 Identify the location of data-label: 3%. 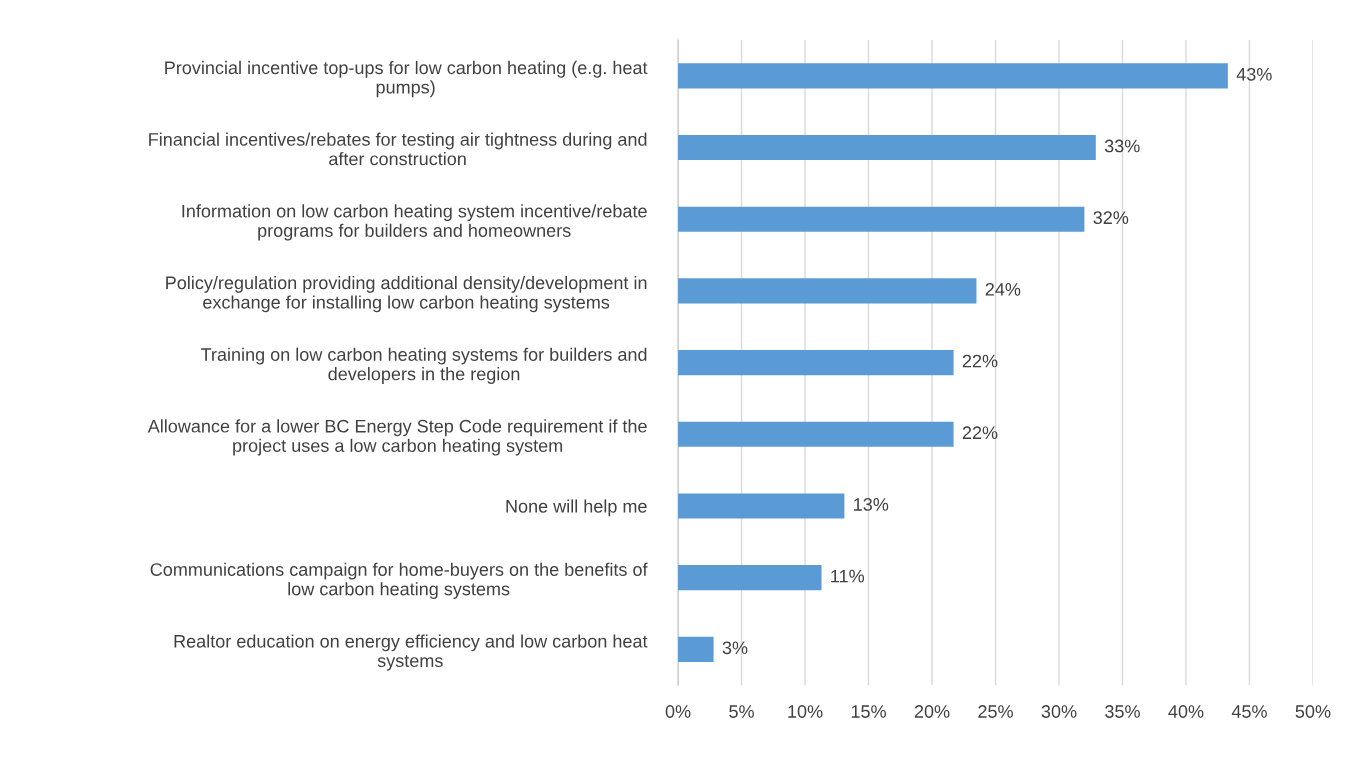
(735, 648).